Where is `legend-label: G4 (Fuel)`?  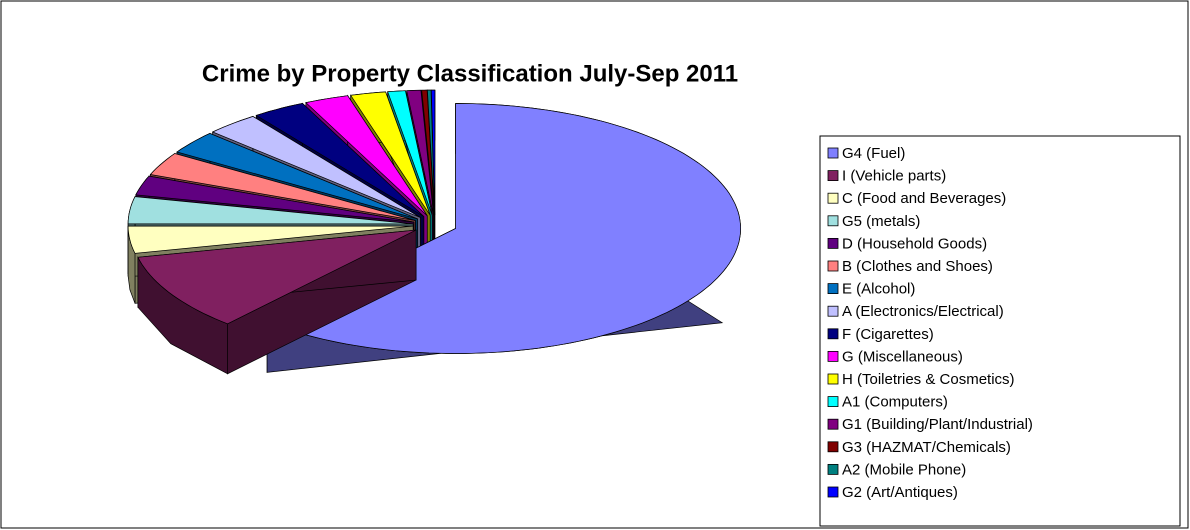 legend-label: G4 (Fuel) is located at coordinates (873, 153).